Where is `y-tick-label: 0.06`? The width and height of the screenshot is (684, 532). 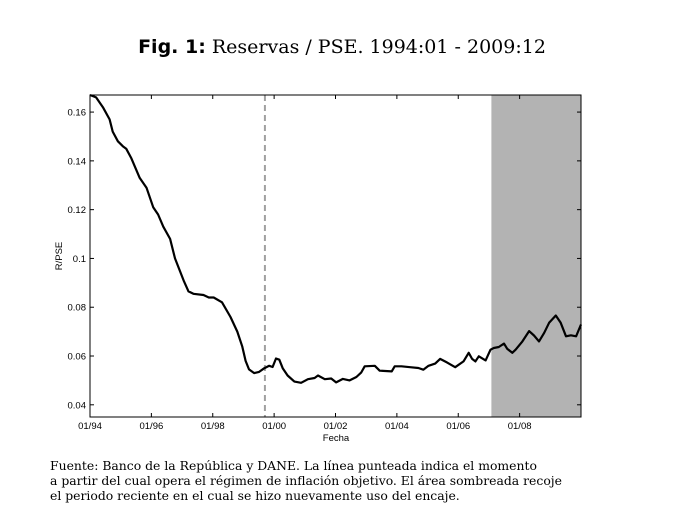
y-tick-label: 0.06 is located at coordinates (77, 357).